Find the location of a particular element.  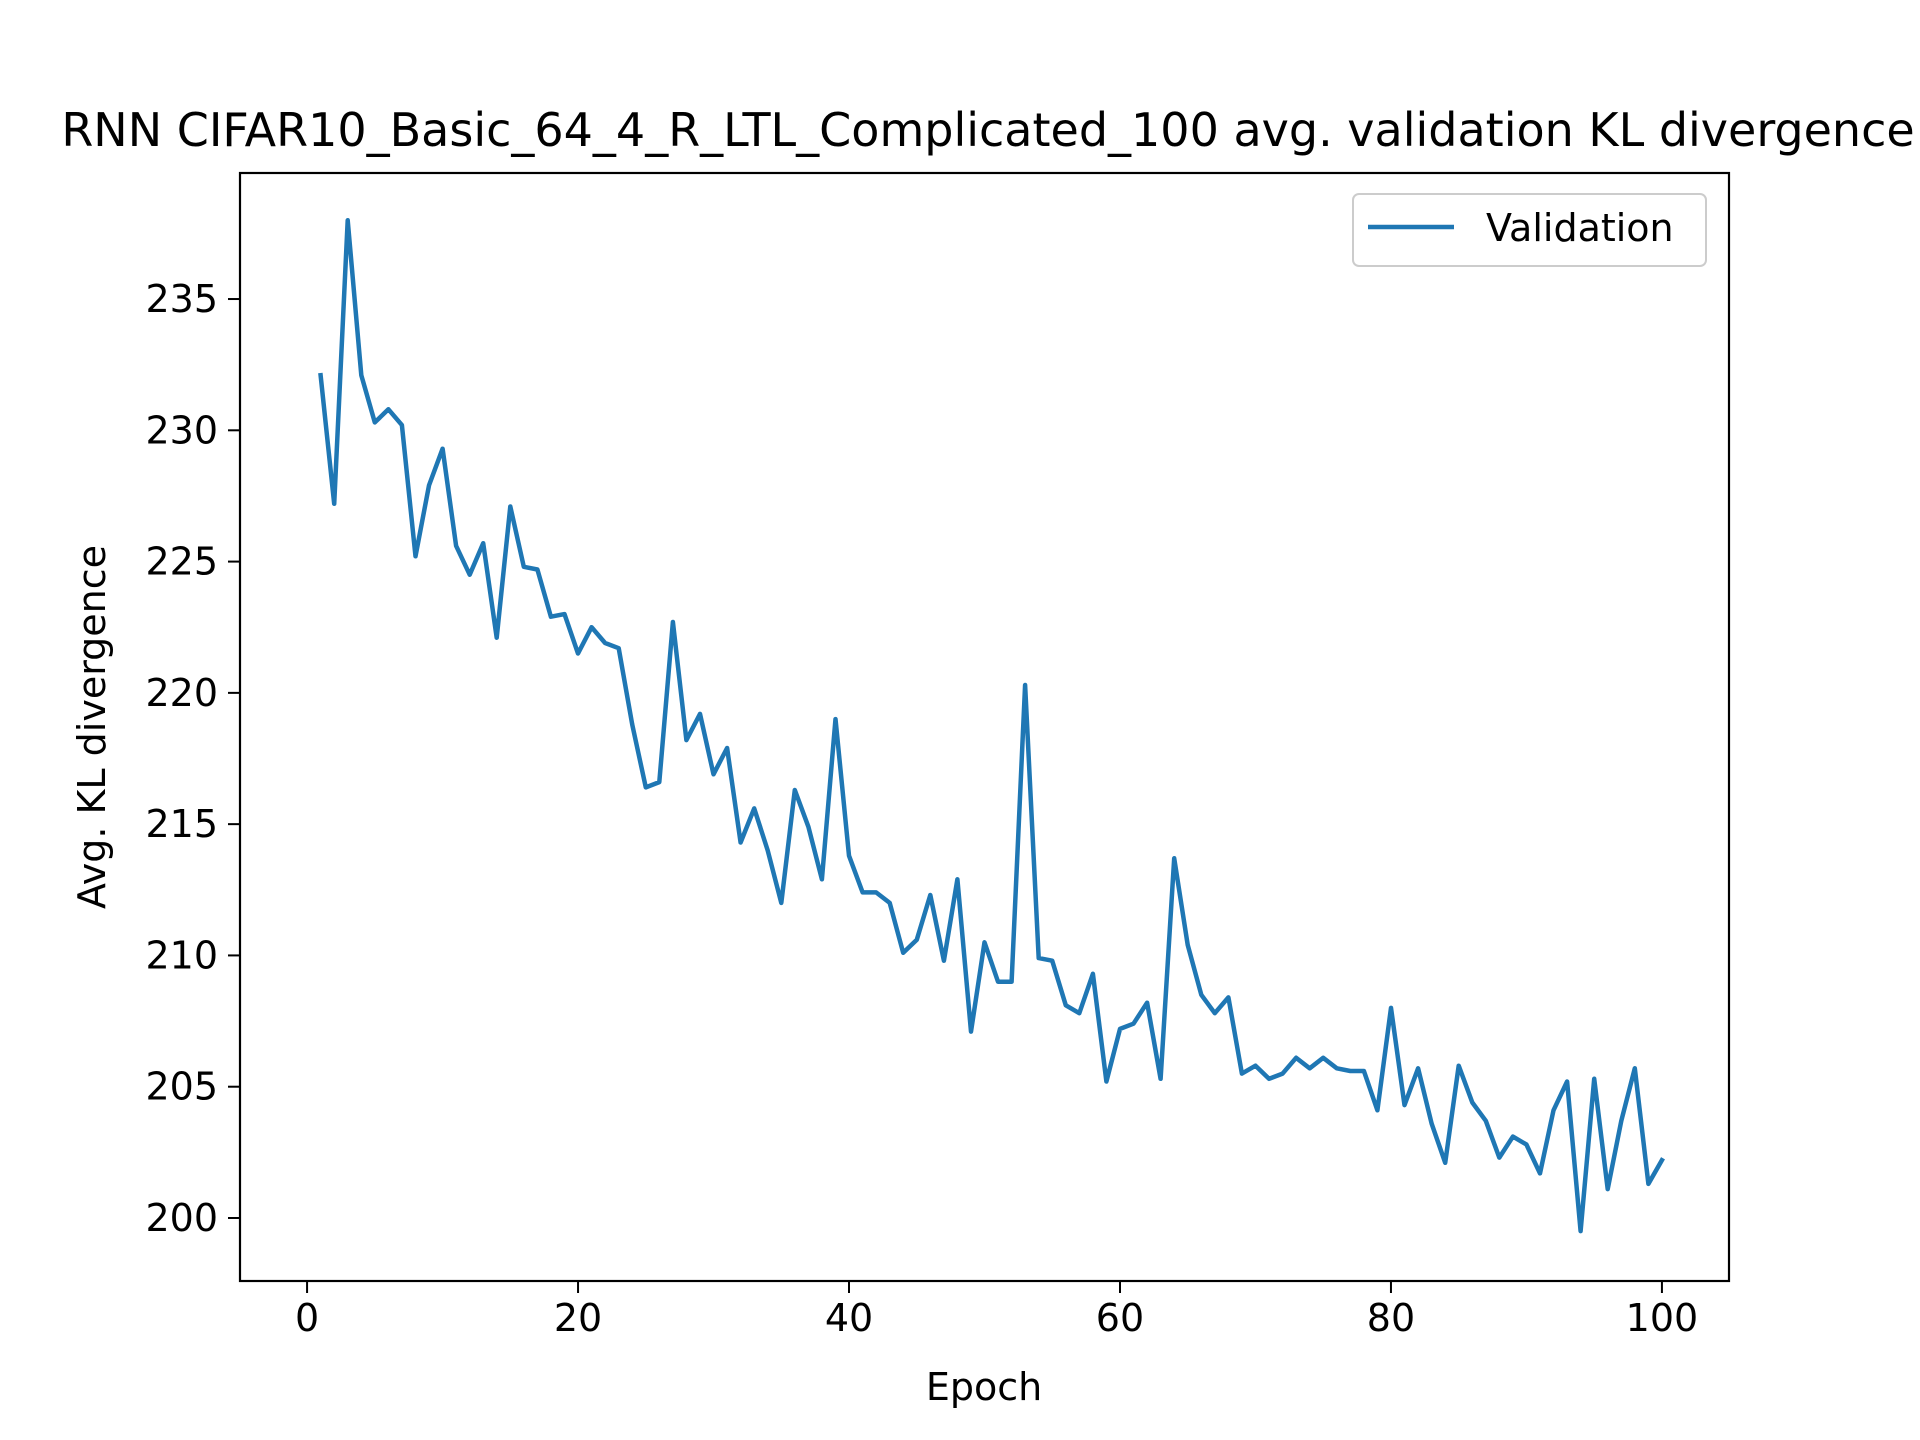

legend: Validation is located at coordinates (1529, 230).